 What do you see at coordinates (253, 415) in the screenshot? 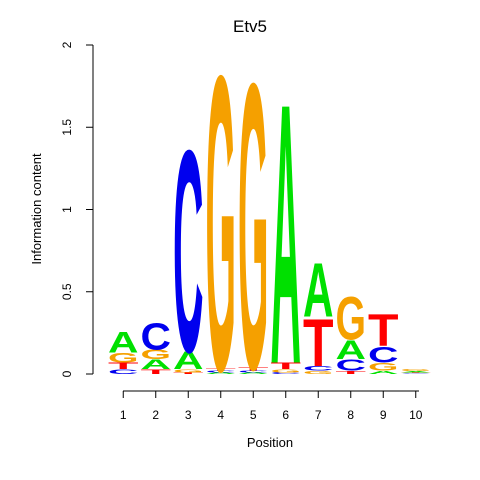
I see `x-tick-label: 5` at bounding box center [253, 415].